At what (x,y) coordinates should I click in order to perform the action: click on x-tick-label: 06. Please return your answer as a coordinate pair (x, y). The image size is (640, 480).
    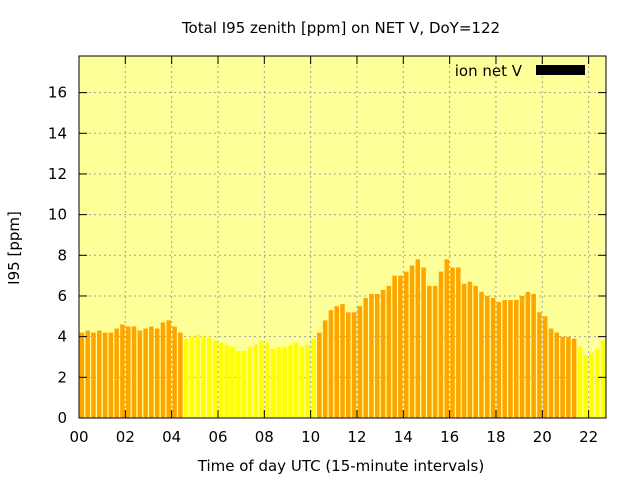
    Looking at the image, I should click on (217, 437).